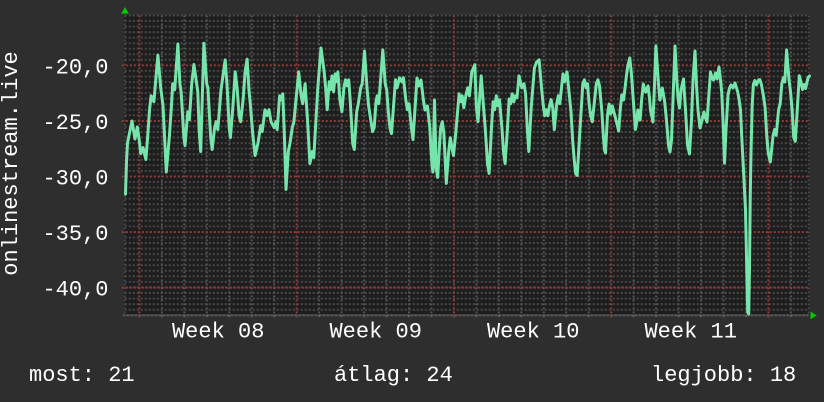 Image resolution: width=824 pixels, height=402 pixels. What do you see at coordinates (12, 163) in the screenshot?
I see `svg-text: onlinestream.live` at bounding box center [12, 163].